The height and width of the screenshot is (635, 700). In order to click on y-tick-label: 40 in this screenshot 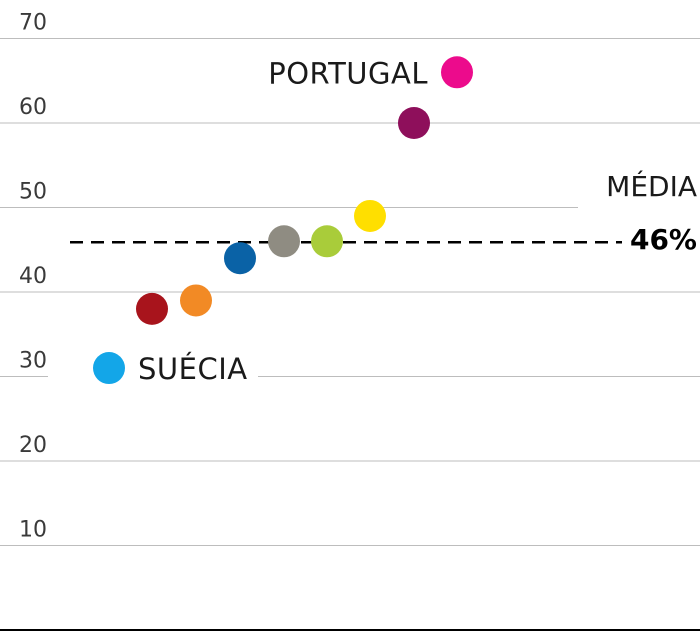, I will do `click(33, 276)`.